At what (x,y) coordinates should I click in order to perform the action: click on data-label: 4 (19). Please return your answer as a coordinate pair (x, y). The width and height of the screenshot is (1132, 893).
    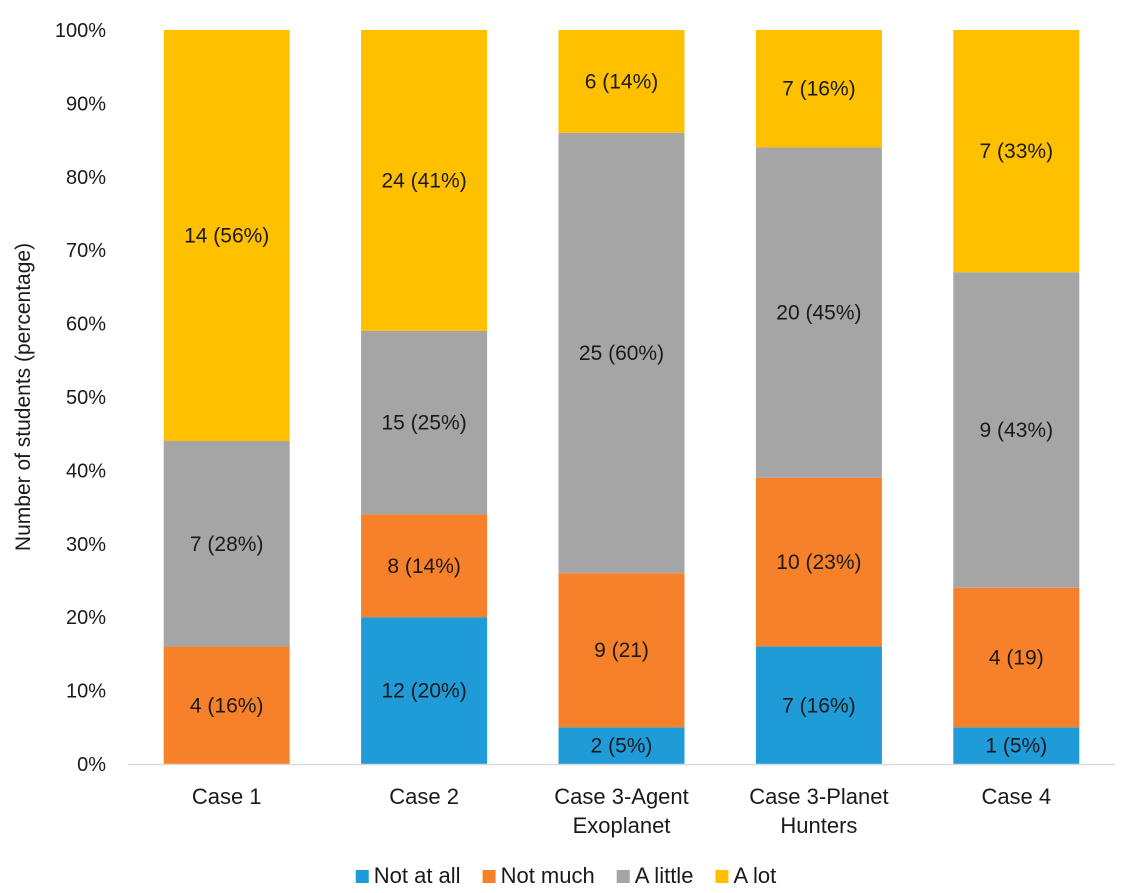
    Looking at the image, I should click on (1016, 658).